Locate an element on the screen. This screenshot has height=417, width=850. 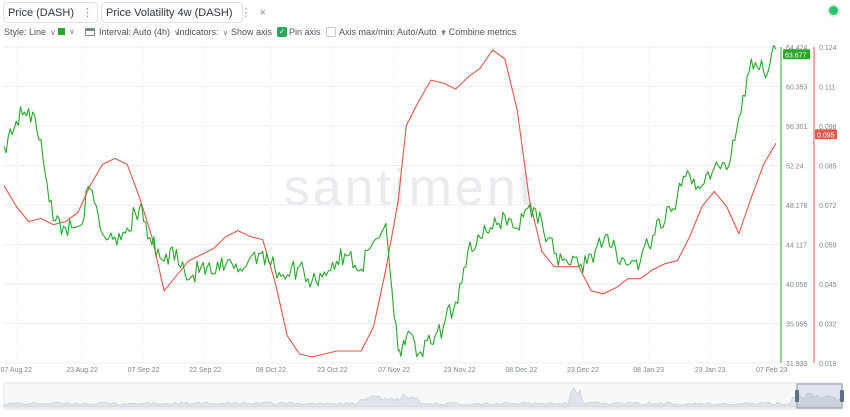
volatility-axis-tick: 0.032 is located at coordinates (828, 325).